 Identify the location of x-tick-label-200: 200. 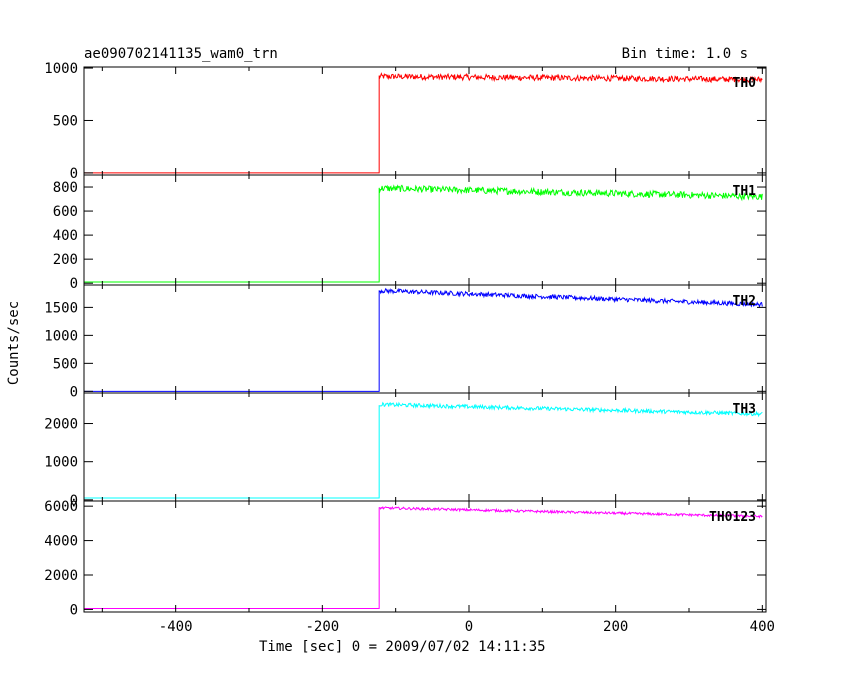
(615, 627).